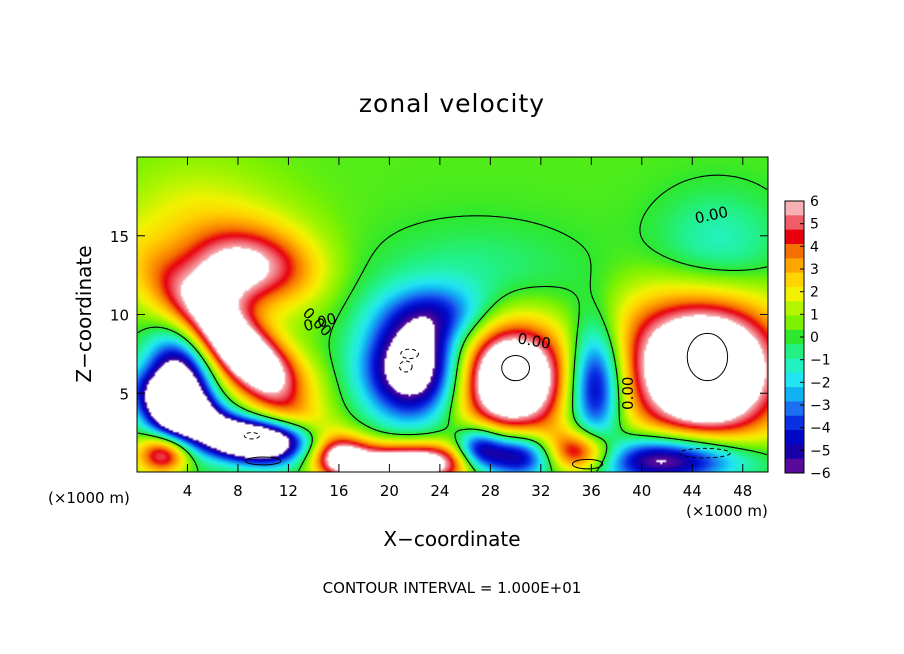  Describe the element at coordinates (692, 491) in the screenshot. I see `x-tick-label: 44` at that location.